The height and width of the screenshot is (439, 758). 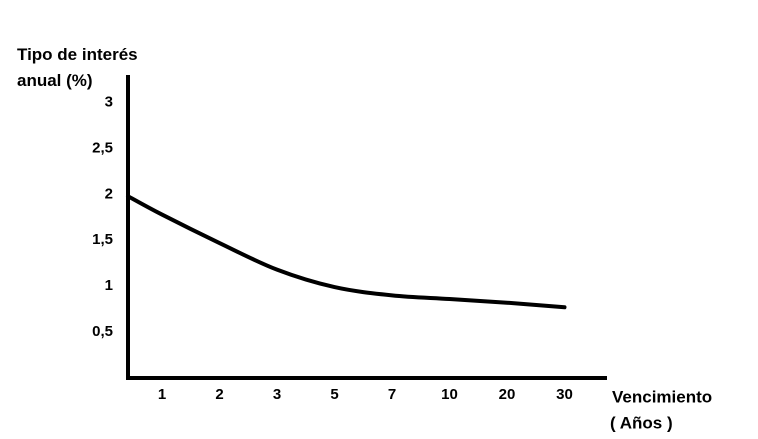 I want to click on y-tick-label: 2, so click(x=109, y=193).